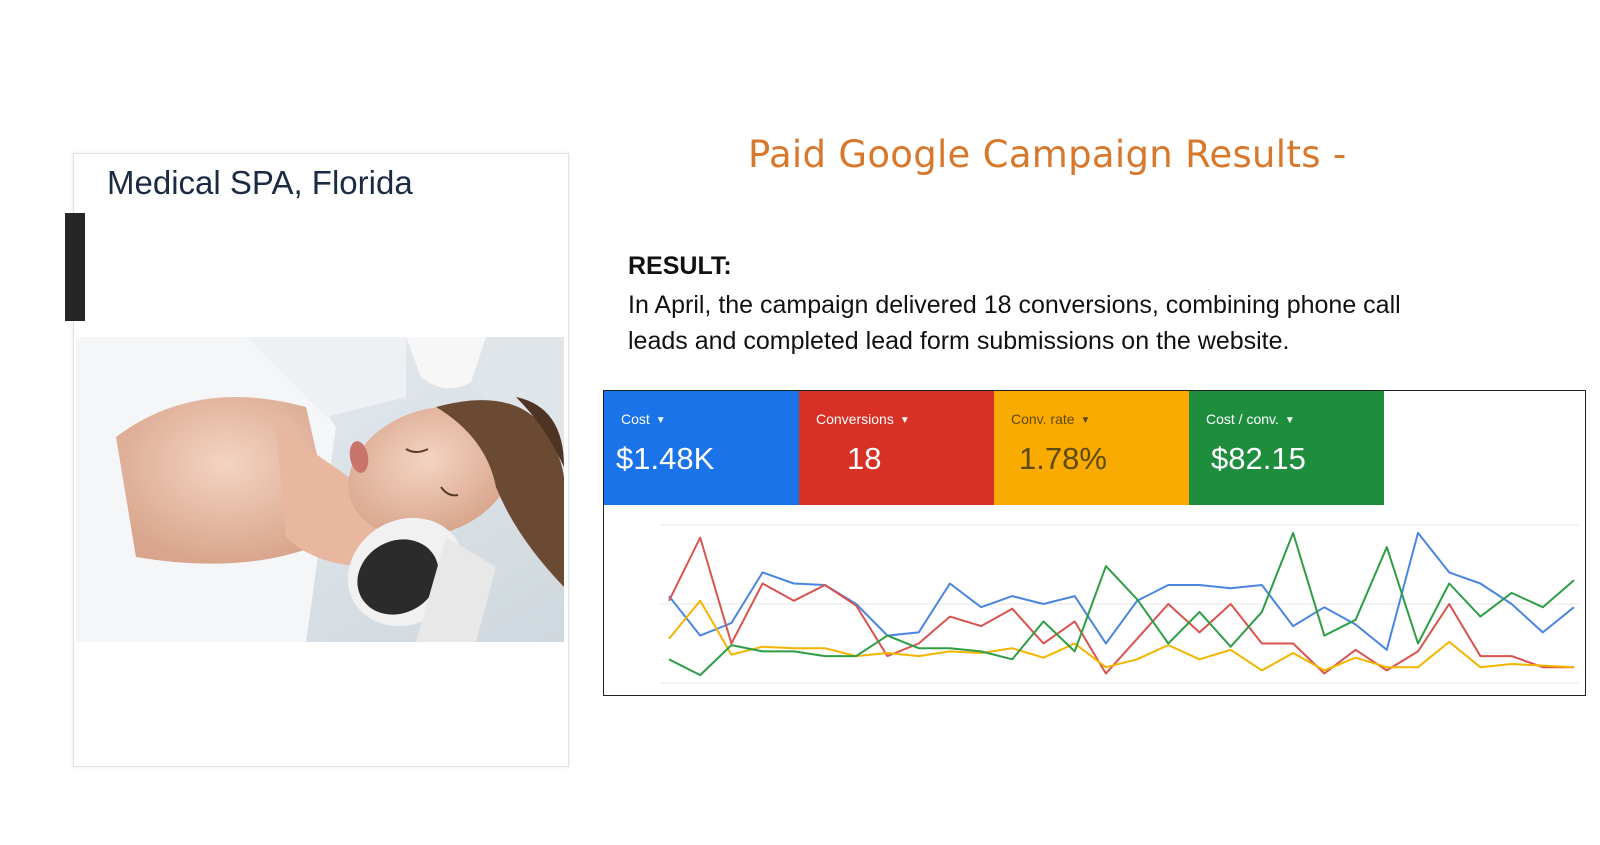  Describe the element at coordinates (1047, 154) in the screenshot. I see `page-heading: Paid Google Campaign Results -` at that location.